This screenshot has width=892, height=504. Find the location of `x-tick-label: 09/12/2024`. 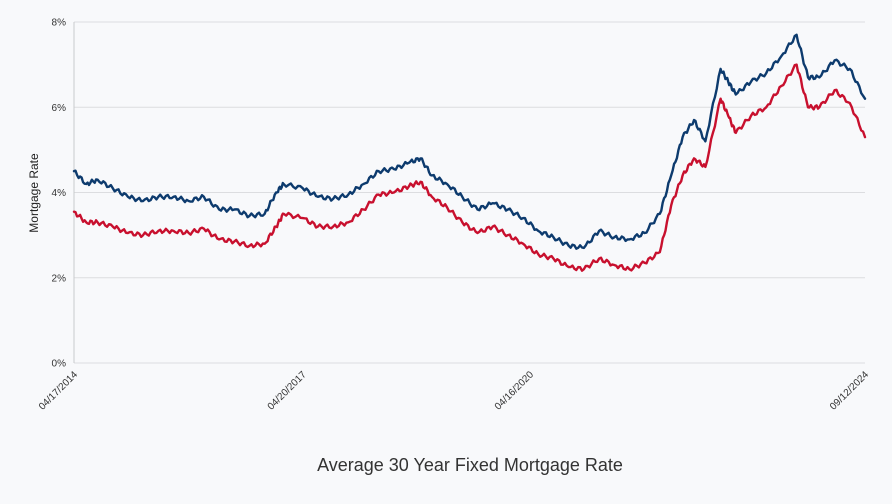

x-tick-label: 09/12/2024 is located at coordinates (849, 390).